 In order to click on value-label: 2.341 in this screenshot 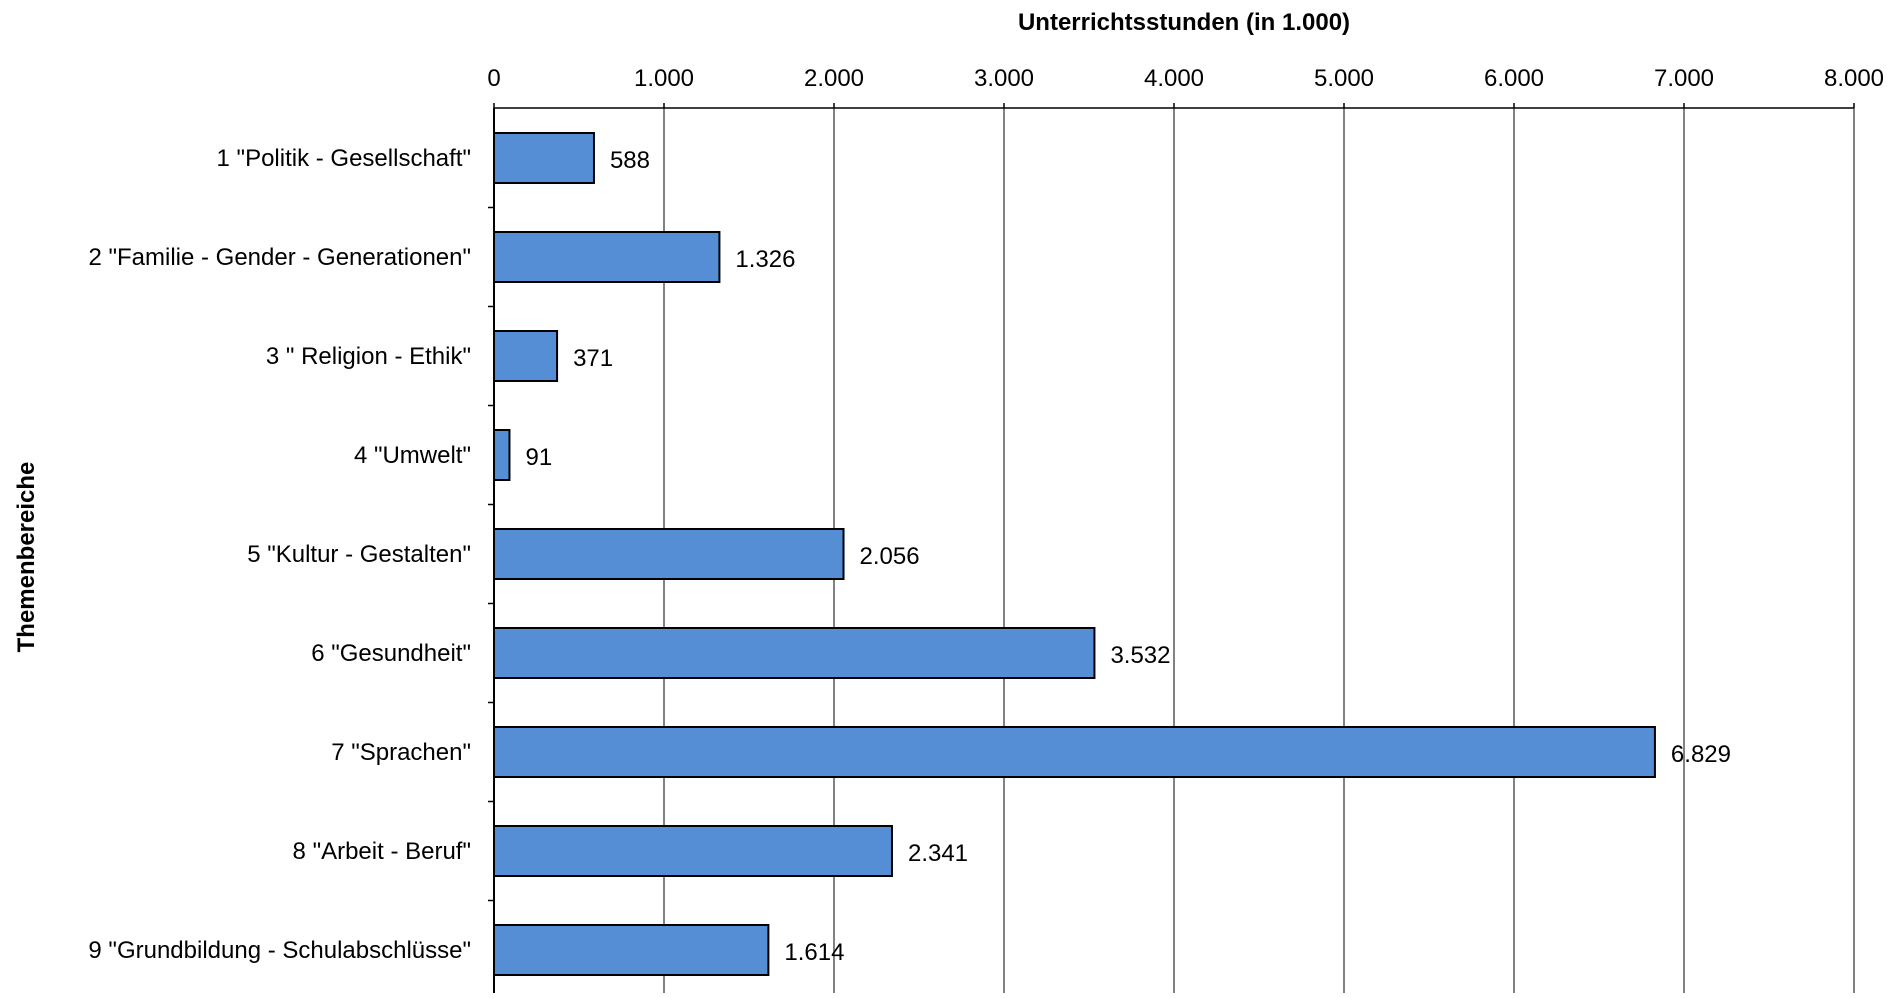, I will do `click(938, 853)`.